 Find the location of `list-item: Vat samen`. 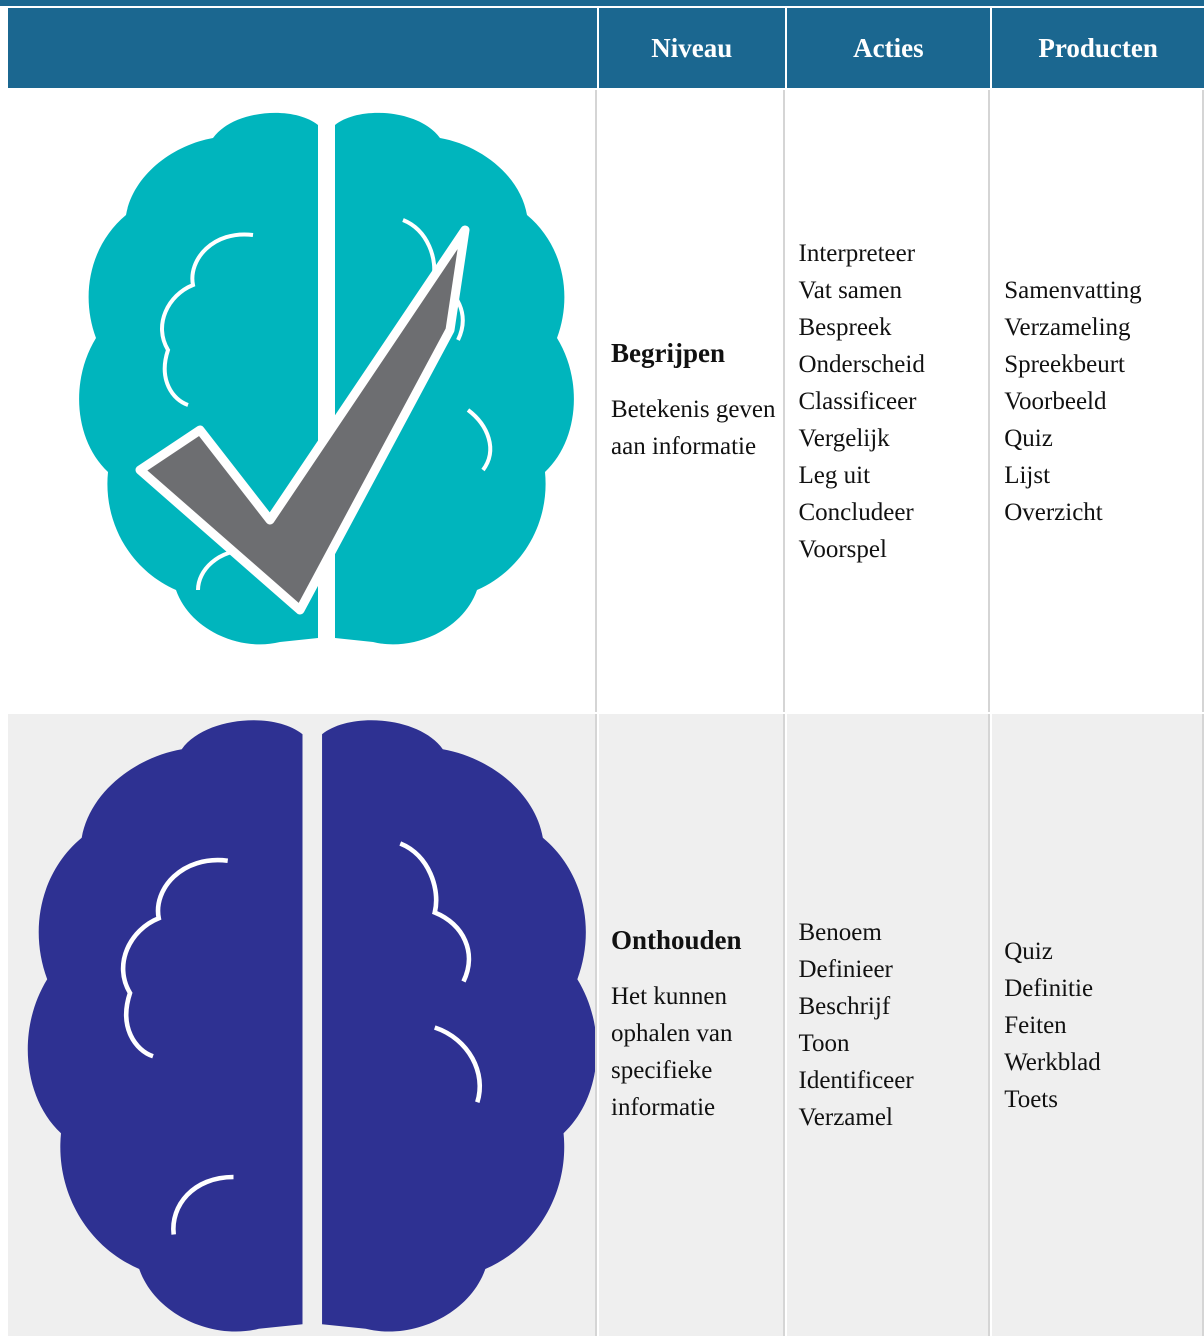

list-item: Vat samen is located at coordinates (850, 290).